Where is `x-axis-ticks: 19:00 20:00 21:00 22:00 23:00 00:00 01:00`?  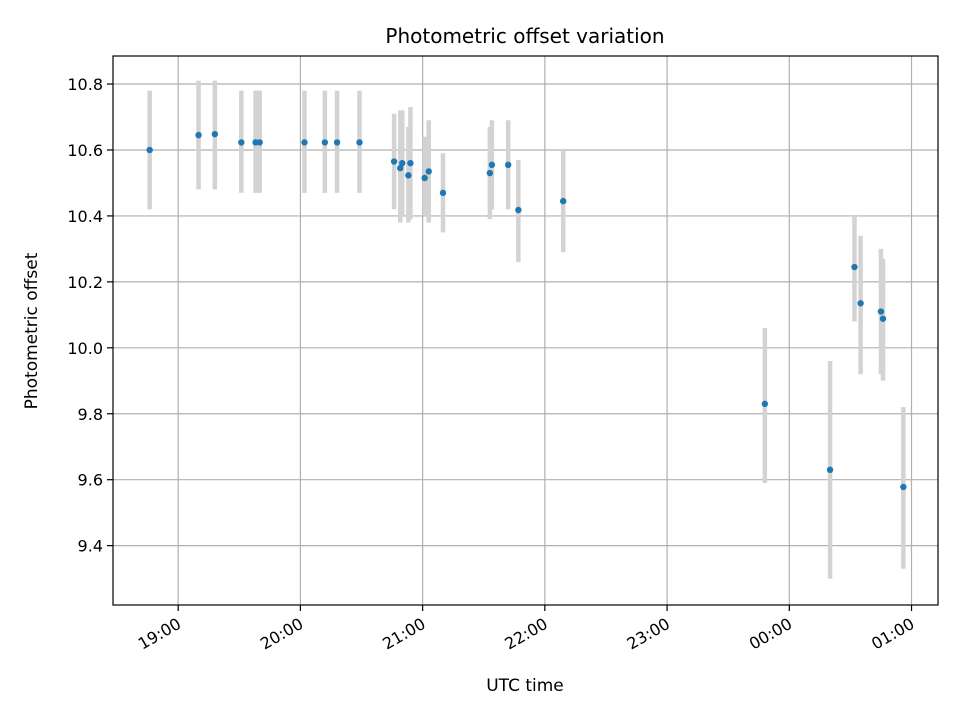
x-axis-ticks: 19:00 20:00 21:00 22:00 23:00 00:00 01:00 is located at coordinates (526, 629).